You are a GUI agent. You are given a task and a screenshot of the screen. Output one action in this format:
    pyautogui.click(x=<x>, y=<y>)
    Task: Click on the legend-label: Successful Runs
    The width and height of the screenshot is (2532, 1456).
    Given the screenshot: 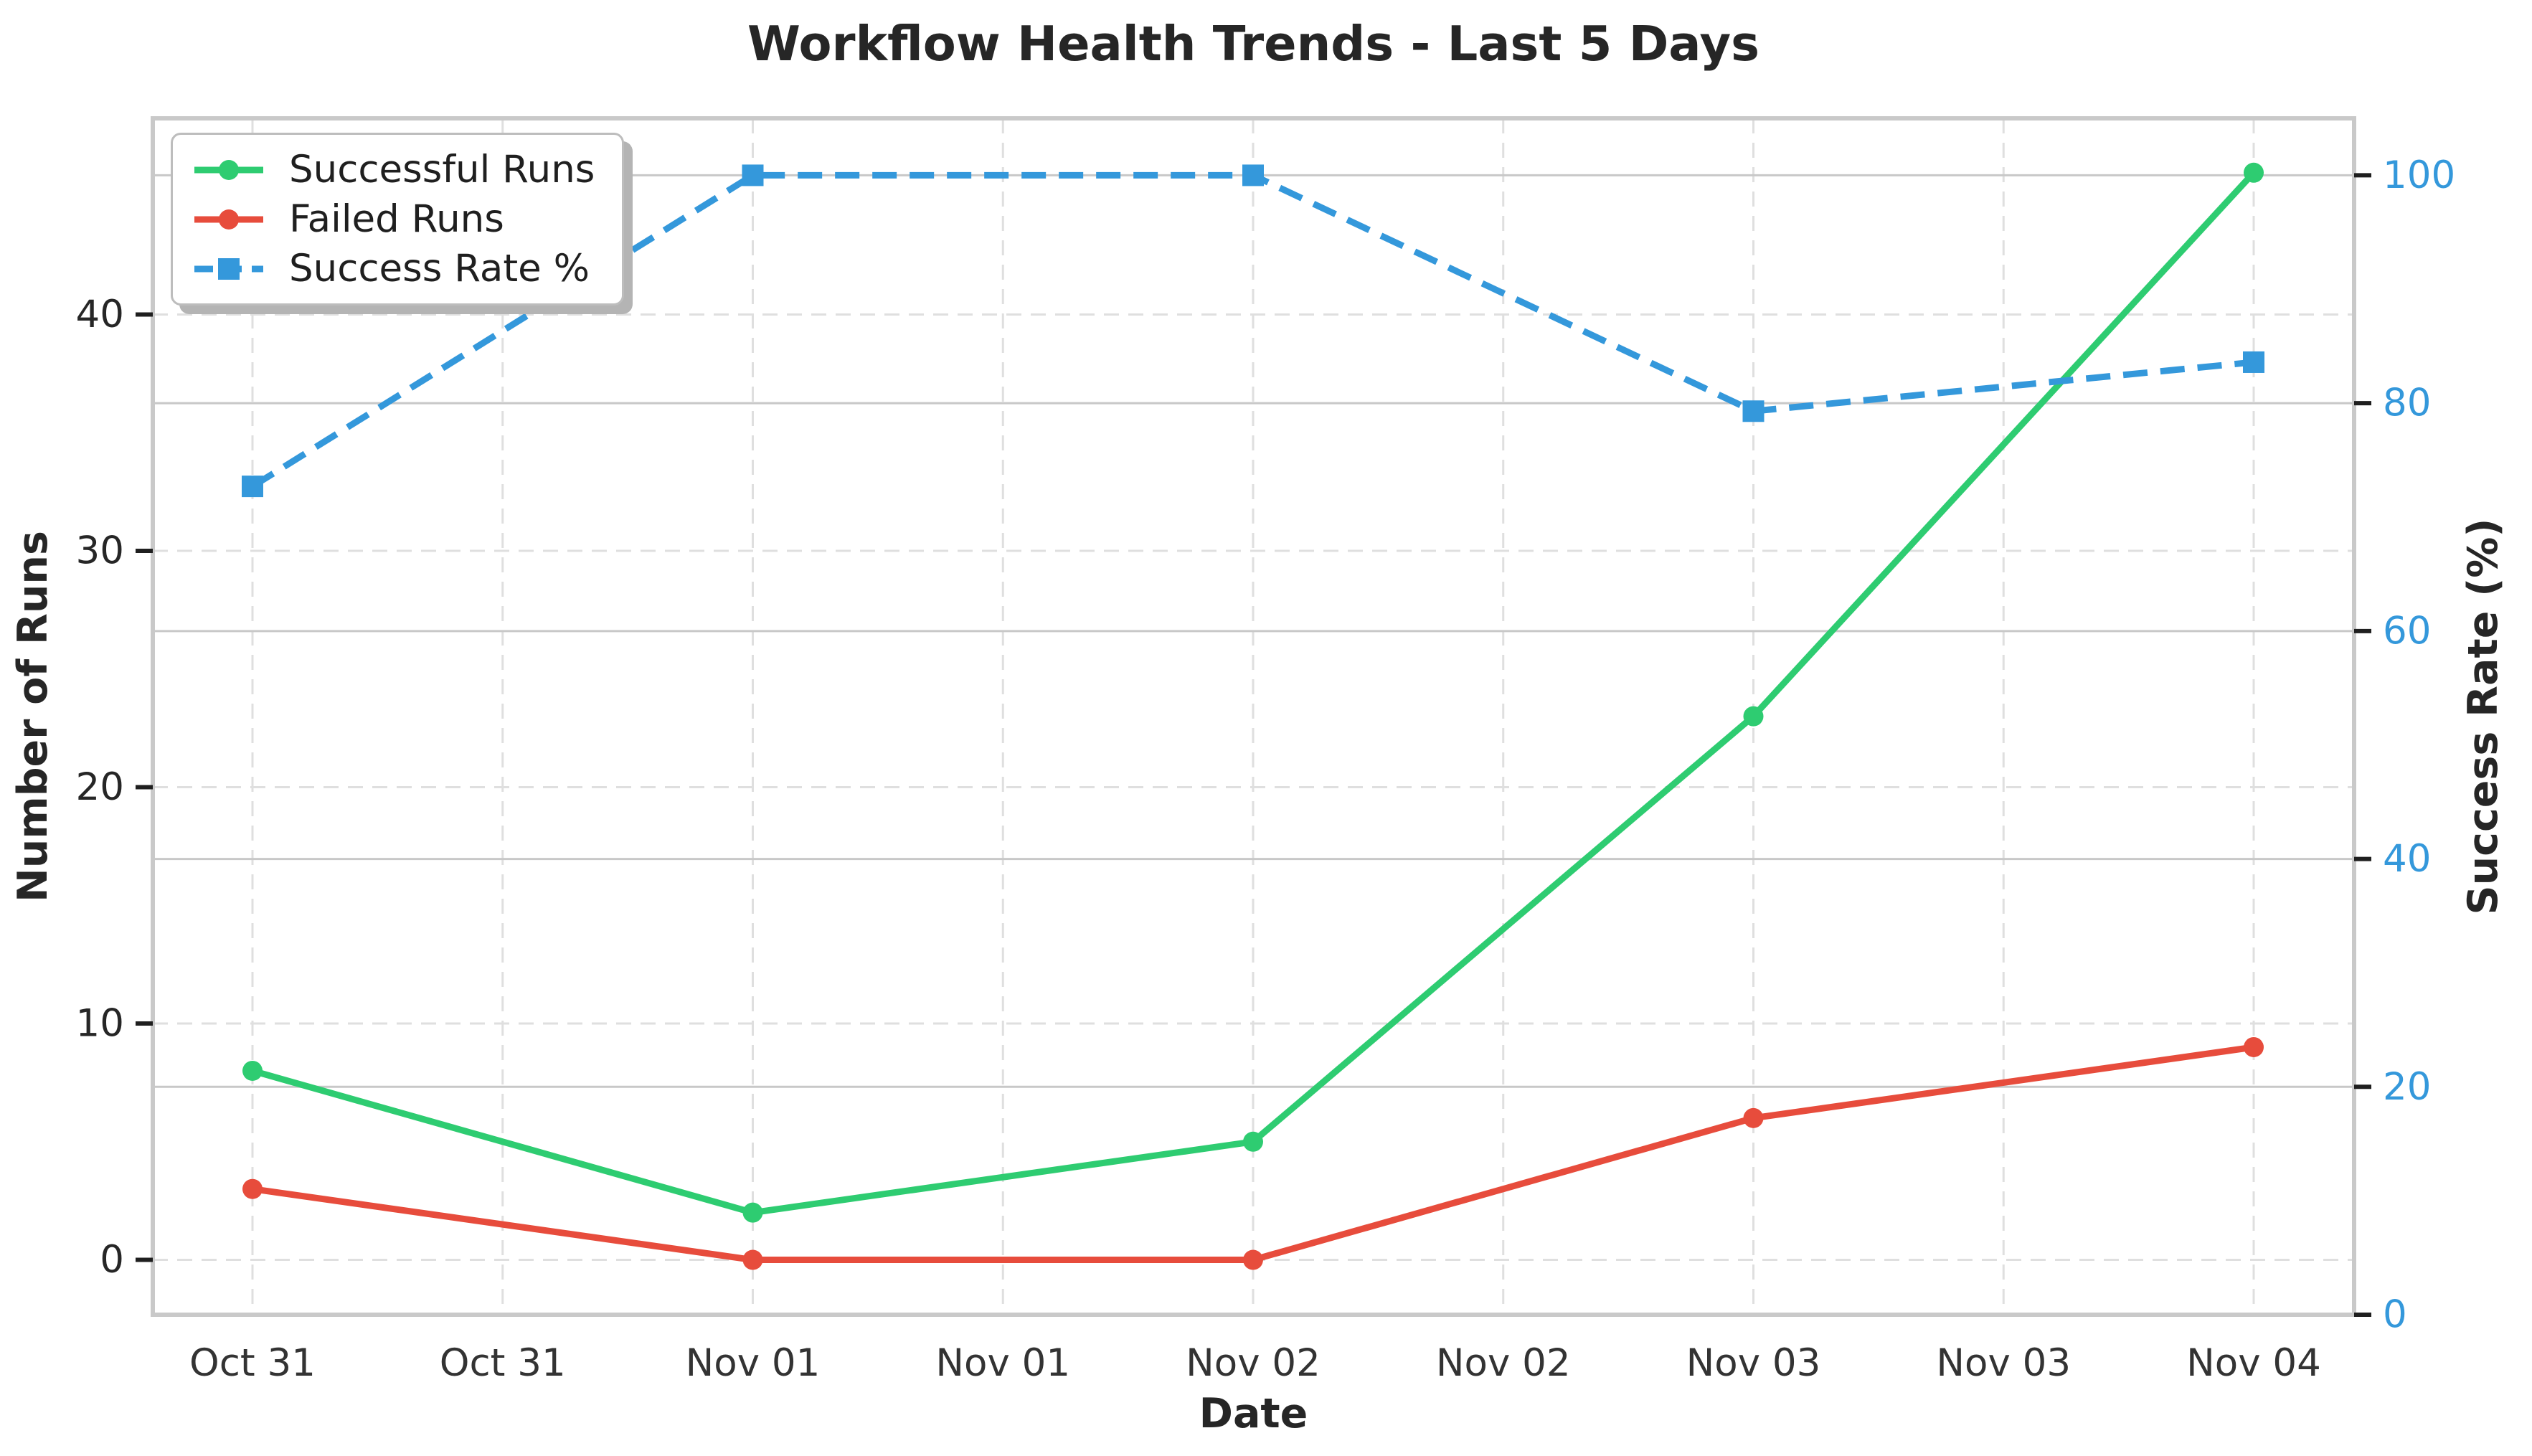 What is the action you would take?
    pyautogui.click(x=442, y=170)
    